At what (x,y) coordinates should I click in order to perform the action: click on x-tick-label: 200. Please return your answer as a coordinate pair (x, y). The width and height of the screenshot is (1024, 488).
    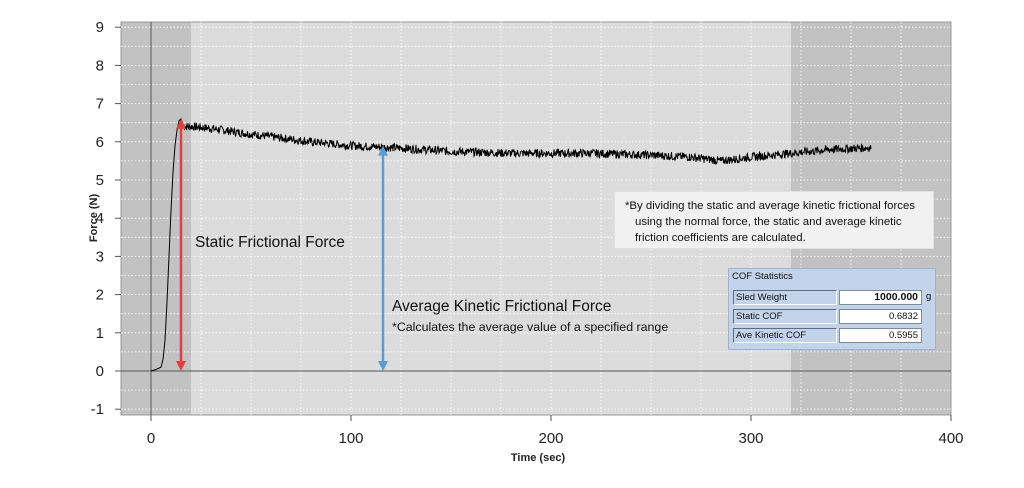
    Looking at the image, I should click on (550, 438).